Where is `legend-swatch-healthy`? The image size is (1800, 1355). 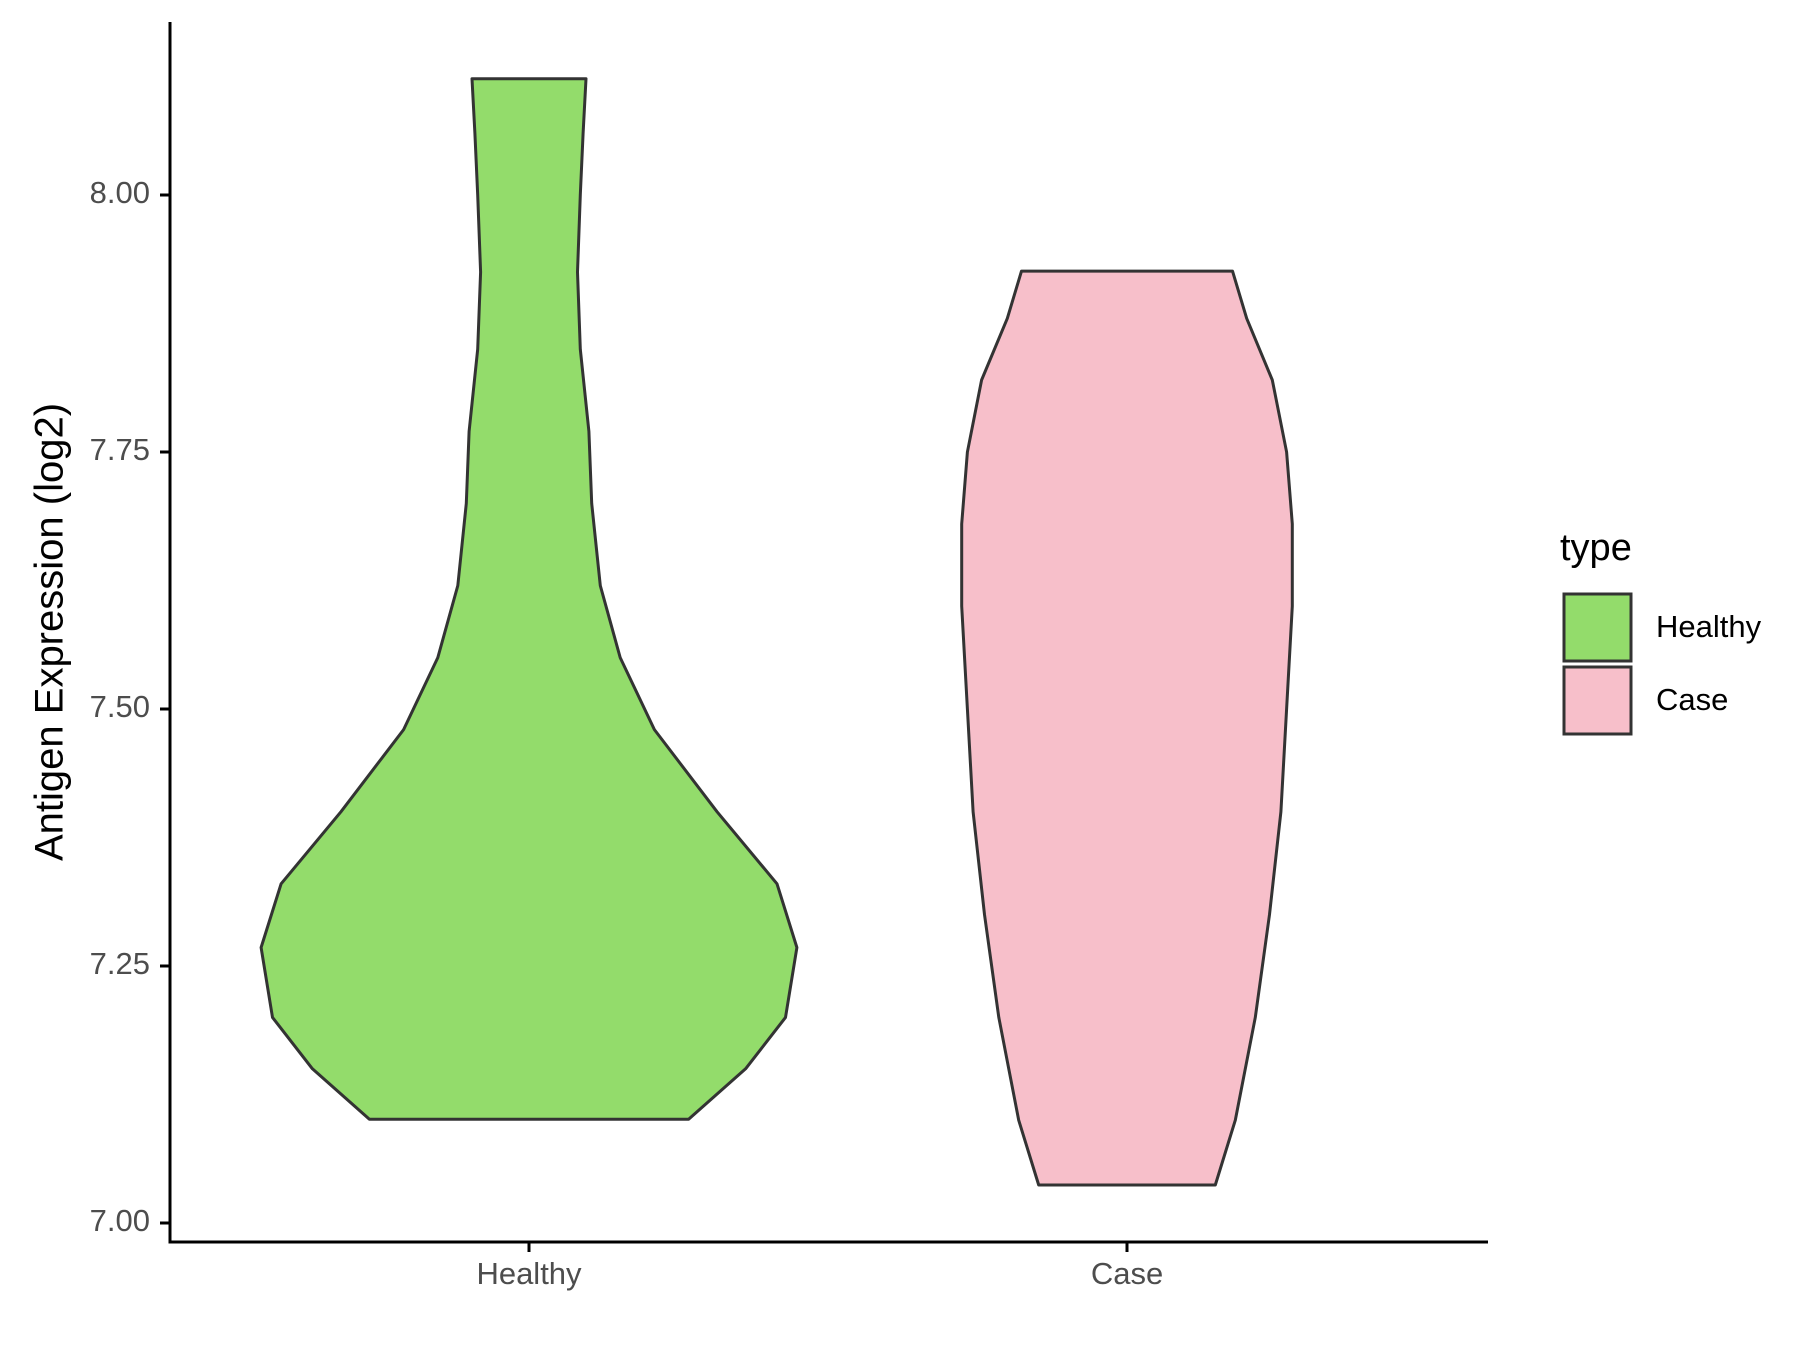
legend-swatch-healthy is located at coordinates (1597, 627).